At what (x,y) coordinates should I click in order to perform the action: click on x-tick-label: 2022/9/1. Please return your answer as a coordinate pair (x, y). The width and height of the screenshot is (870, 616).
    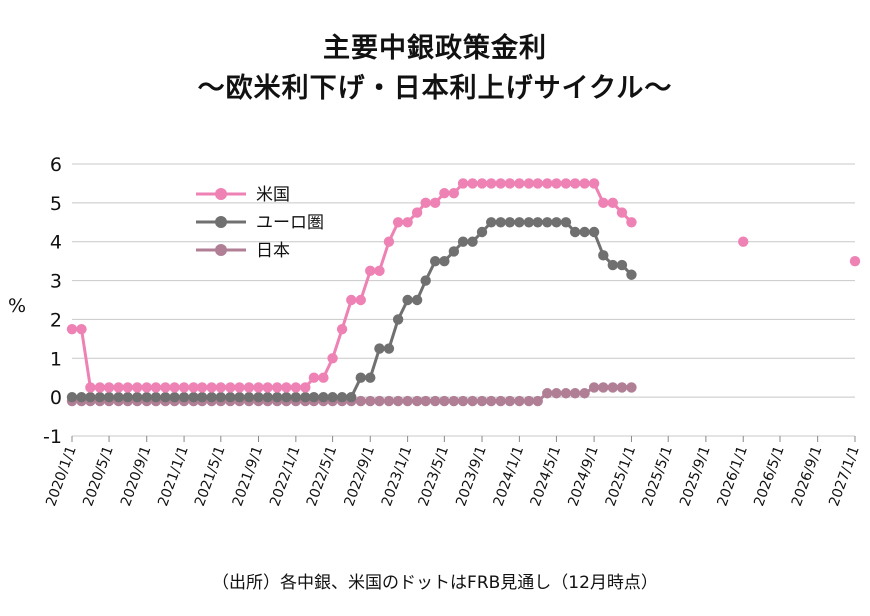
    Looking at the image, I should click on (359, 476).